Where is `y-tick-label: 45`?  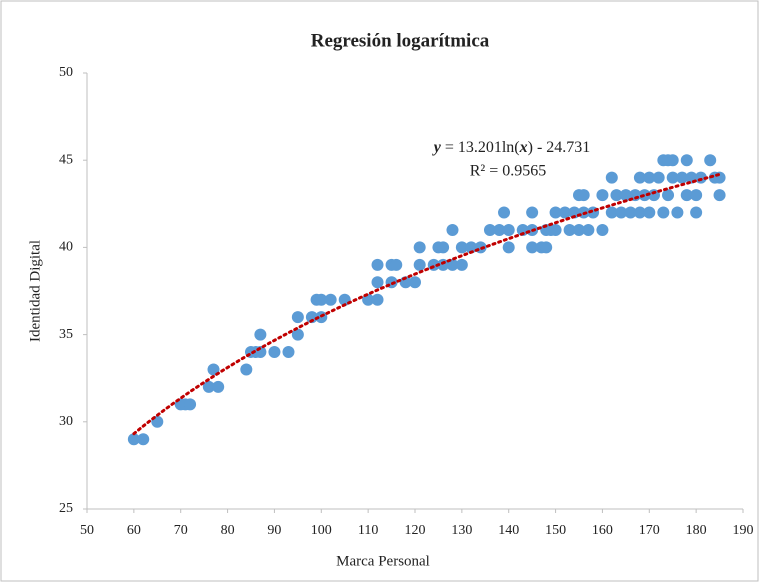
y-tick-label: 45 is located at coordinates (66, 159).